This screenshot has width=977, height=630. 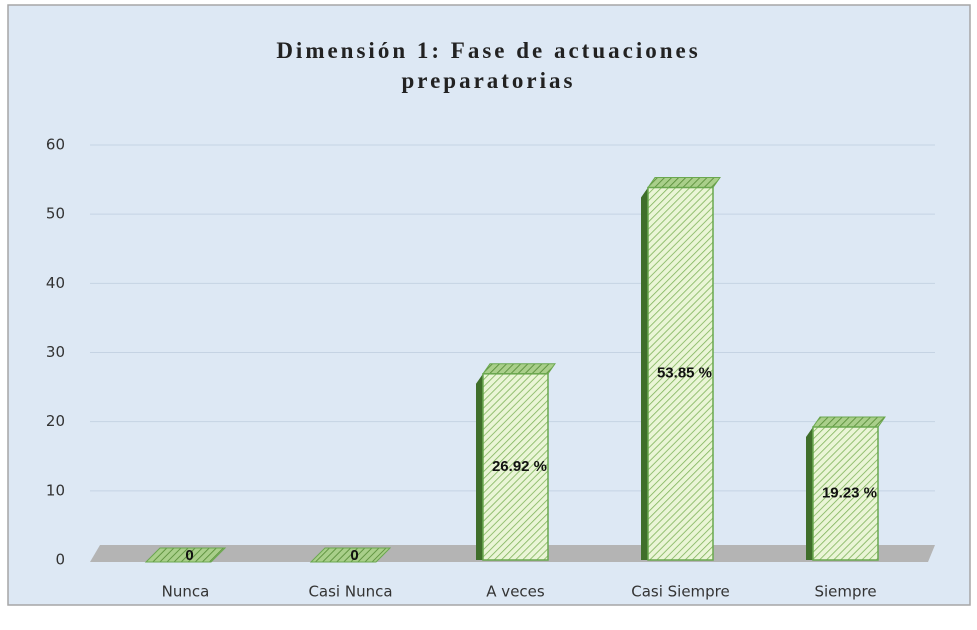 I want to click on value-label: 26.92 %, so click(x=519, y=466).